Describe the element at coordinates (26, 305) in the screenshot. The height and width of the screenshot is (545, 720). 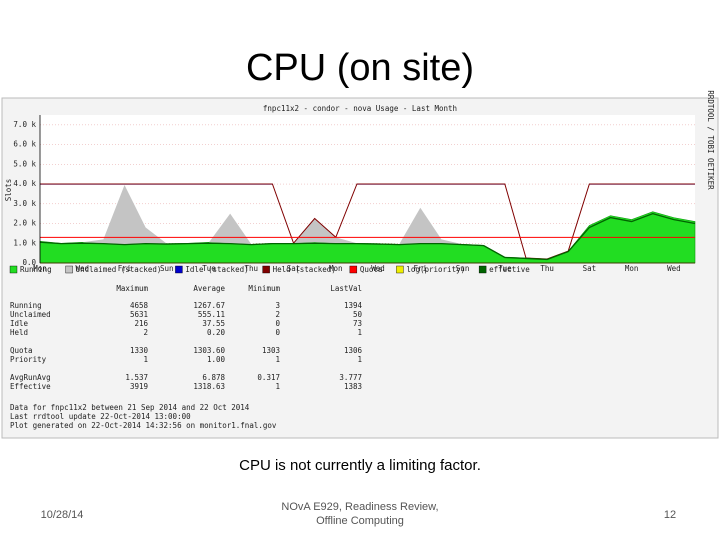
I see `stats-row-name: Running` at that location.